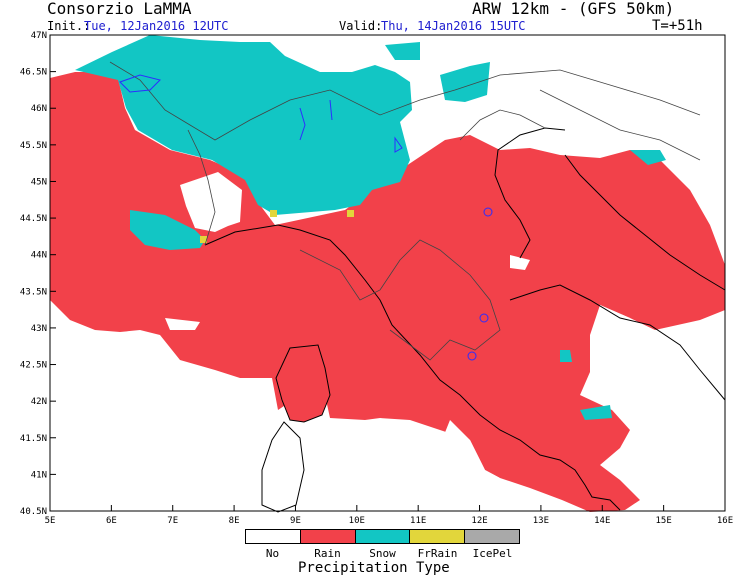  Describe the element at coordinates (69, 26) in the screenshot. I see `init-label: Init.:` at that location.